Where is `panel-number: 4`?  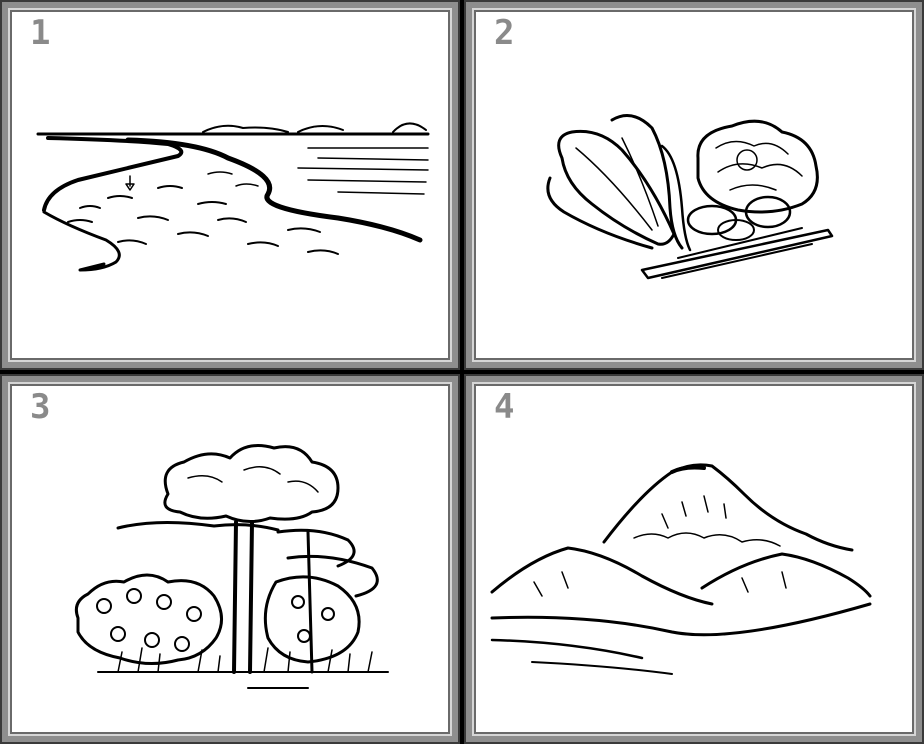 panel-number: 4 is located at coordinates (504, 407).